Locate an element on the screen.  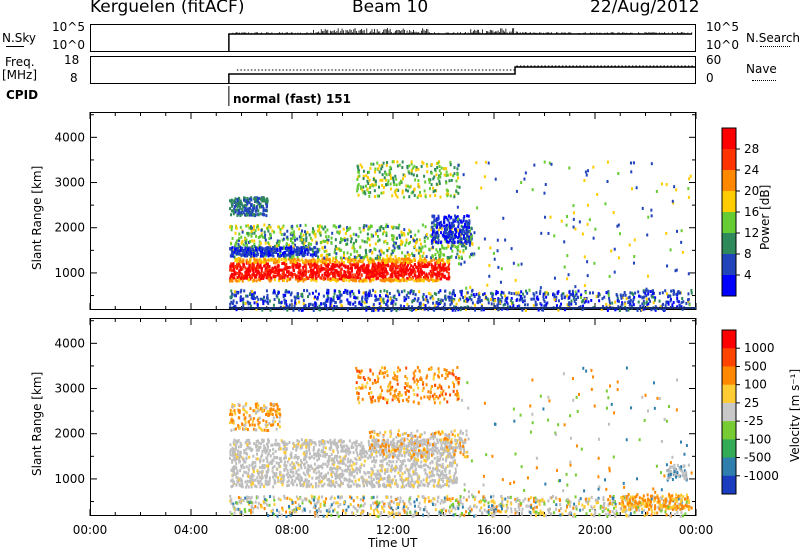
velocity-colorbar-segment is located at coordinates (729, 467).